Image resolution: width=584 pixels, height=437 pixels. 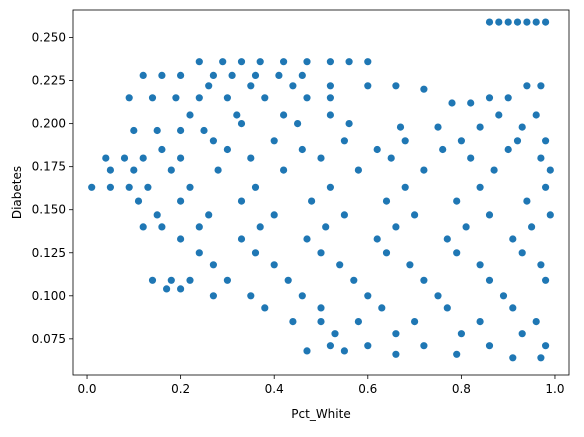 I want to click on y-tick-label: 0.125, so click(x=49, y=253).